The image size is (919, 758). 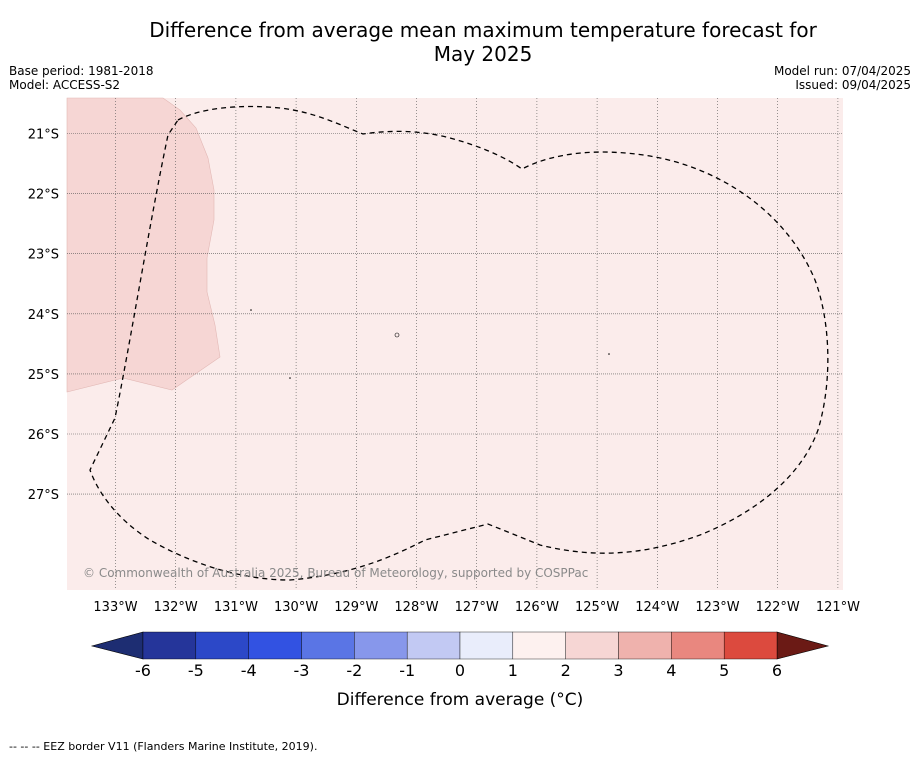 What do you see at coordinates (853, 85) in the screenshot?
I see `issued-date: Issued: 09/04/2025` at bounding box center [853, 85].